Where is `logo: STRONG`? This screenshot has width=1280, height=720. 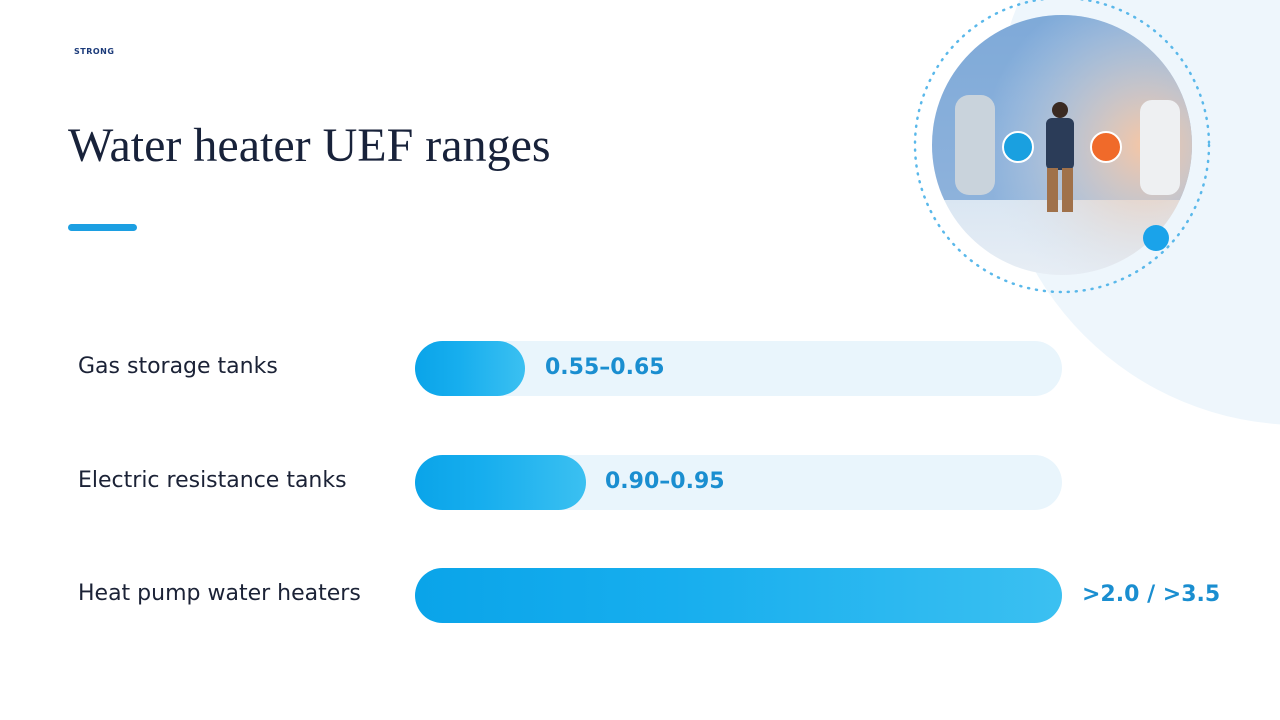 logo: STRONG is located at coordinates (94, 51).